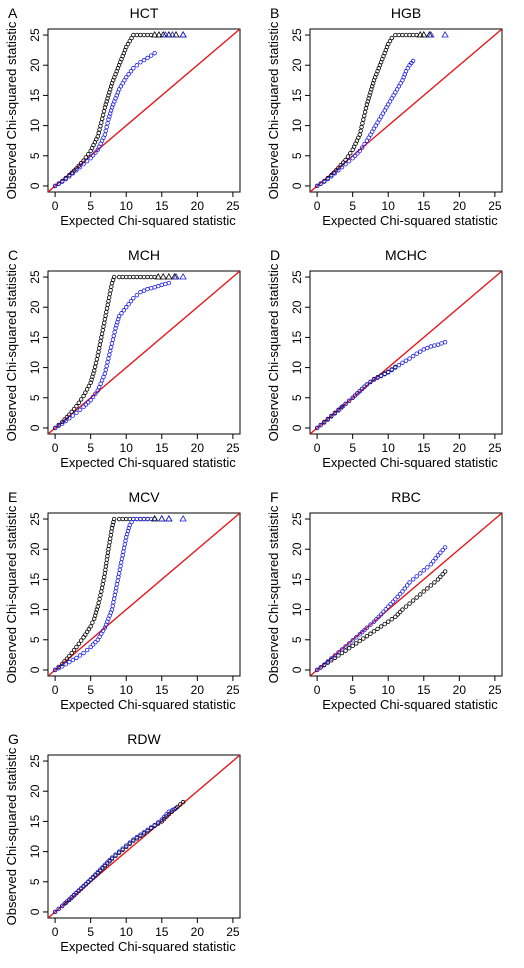 This screenshot has width=524, height=968. I want to click on x-tick-label: 10, so click(127, 690).